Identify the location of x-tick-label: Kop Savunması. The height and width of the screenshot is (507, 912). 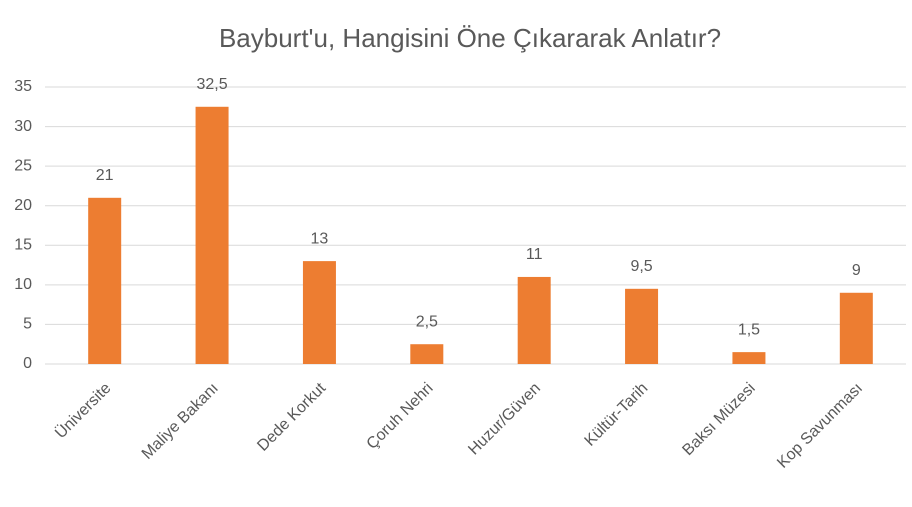
(820, 426).